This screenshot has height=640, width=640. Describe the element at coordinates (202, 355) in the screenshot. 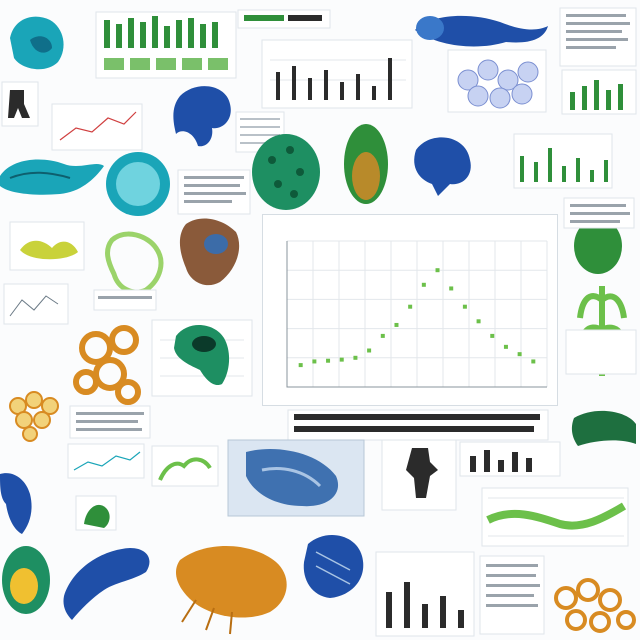

I see `teal-snail-icon` at that location.